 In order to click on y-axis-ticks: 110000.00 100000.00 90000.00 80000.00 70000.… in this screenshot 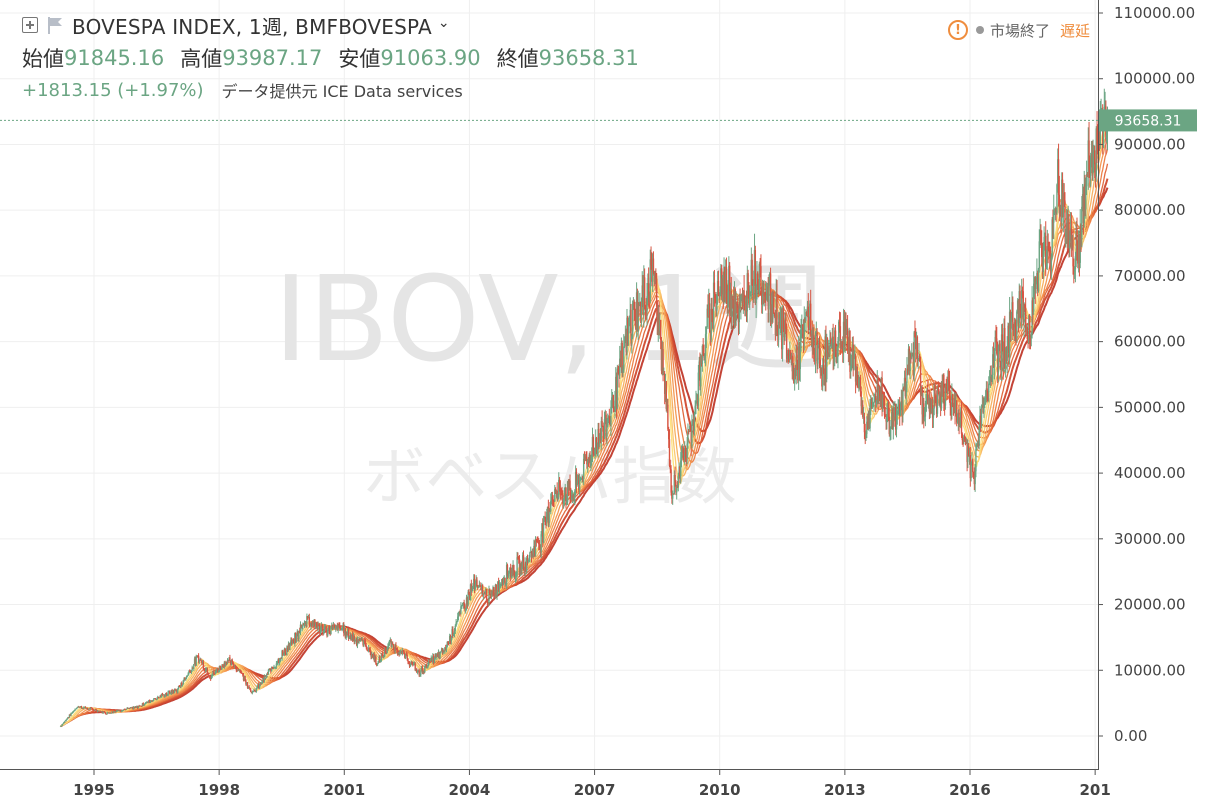, I will do `click(1146, 374)`.